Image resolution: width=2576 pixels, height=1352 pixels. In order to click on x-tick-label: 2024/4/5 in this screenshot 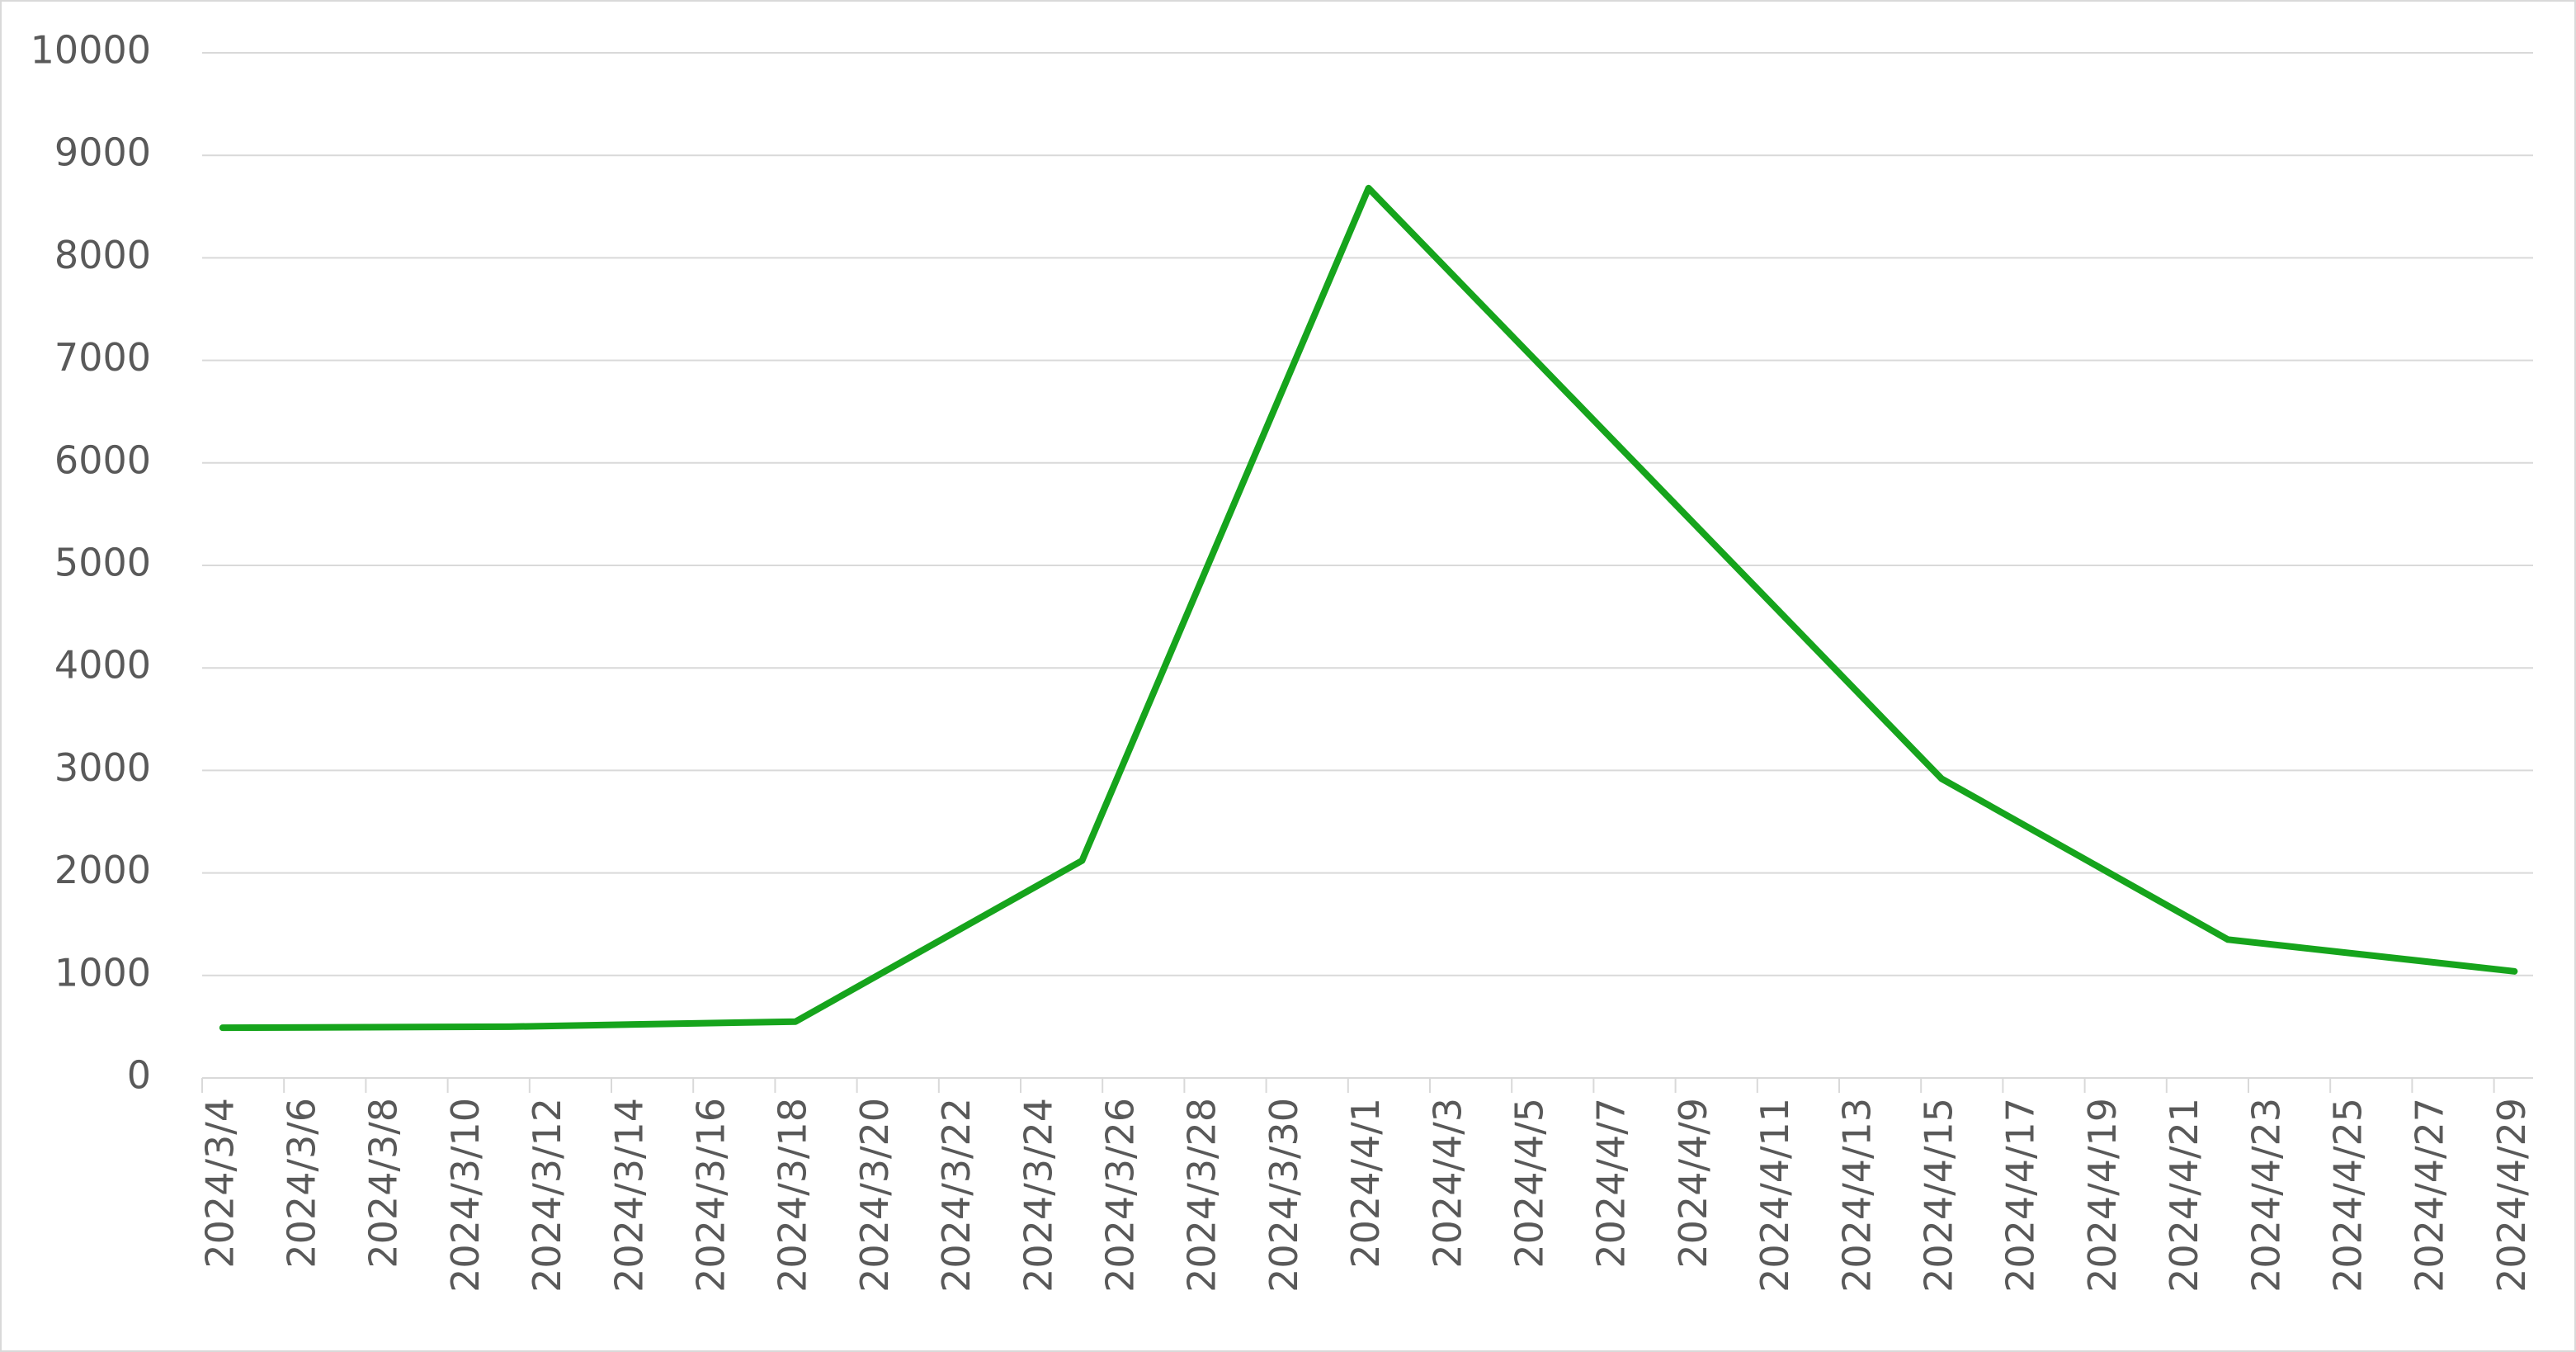, I will do `click(1529, 1183)`.